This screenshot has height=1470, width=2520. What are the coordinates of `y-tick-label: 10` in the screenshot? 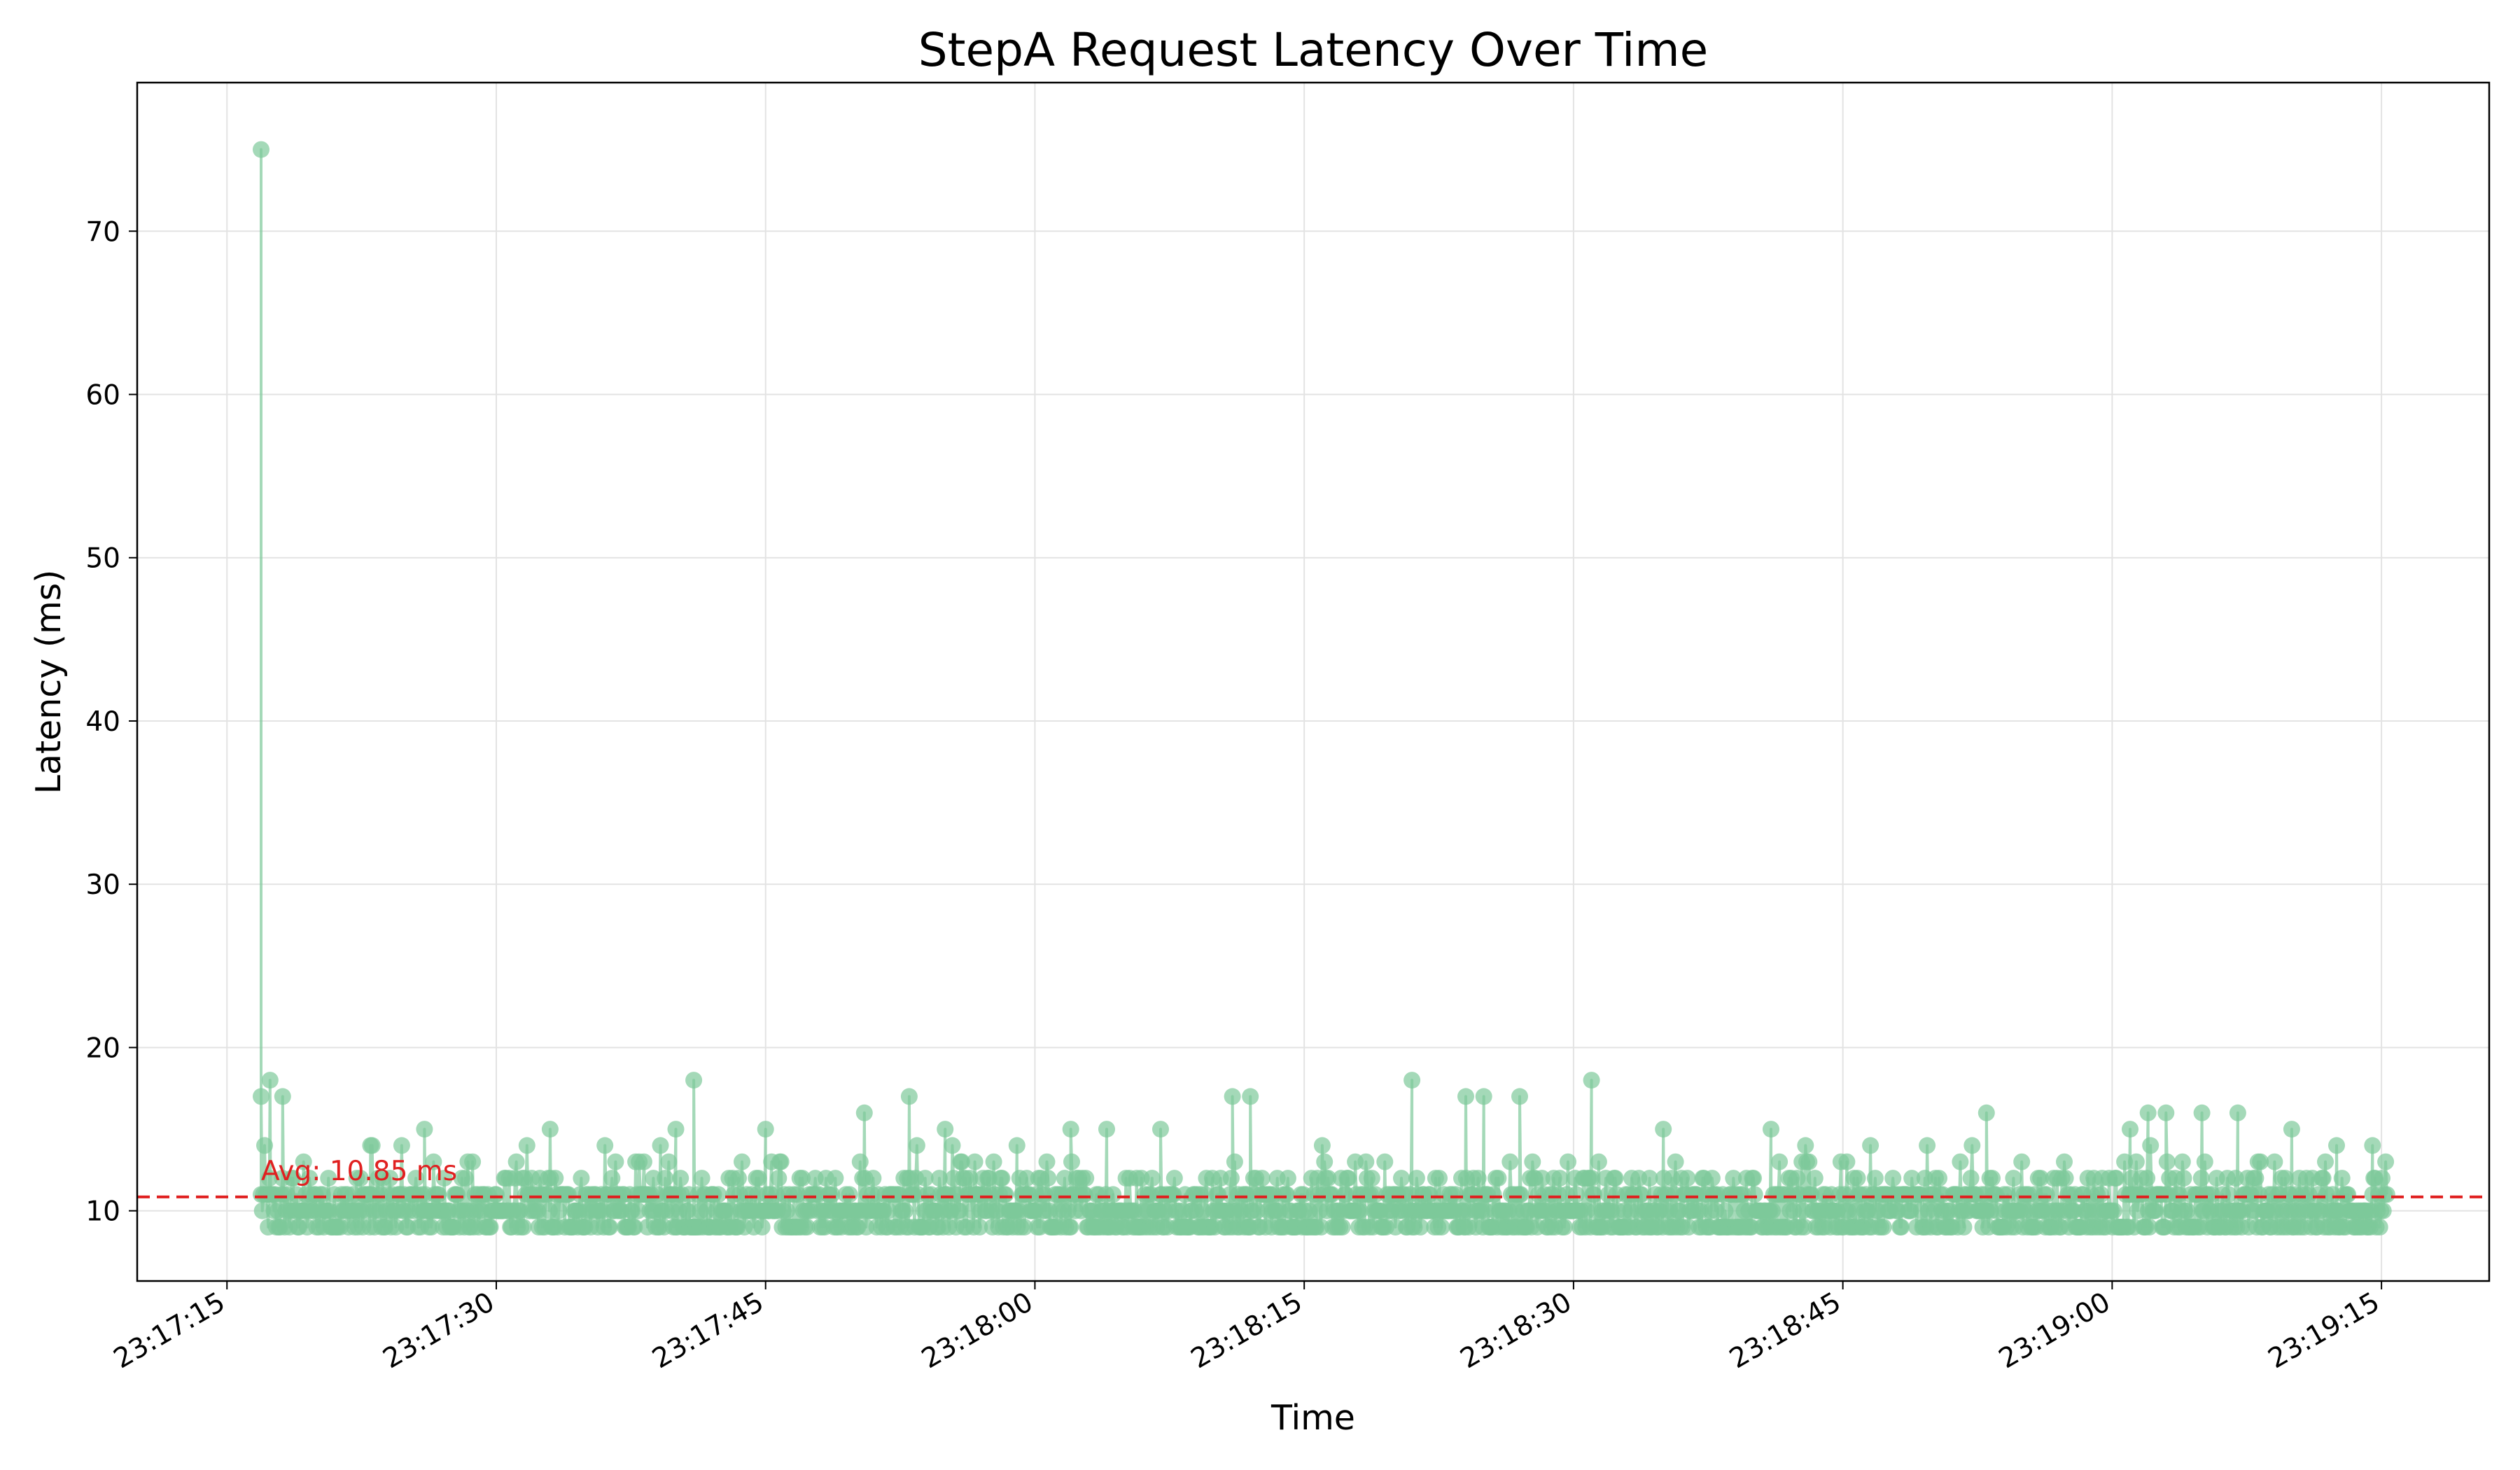 It's located at (102, 1212).